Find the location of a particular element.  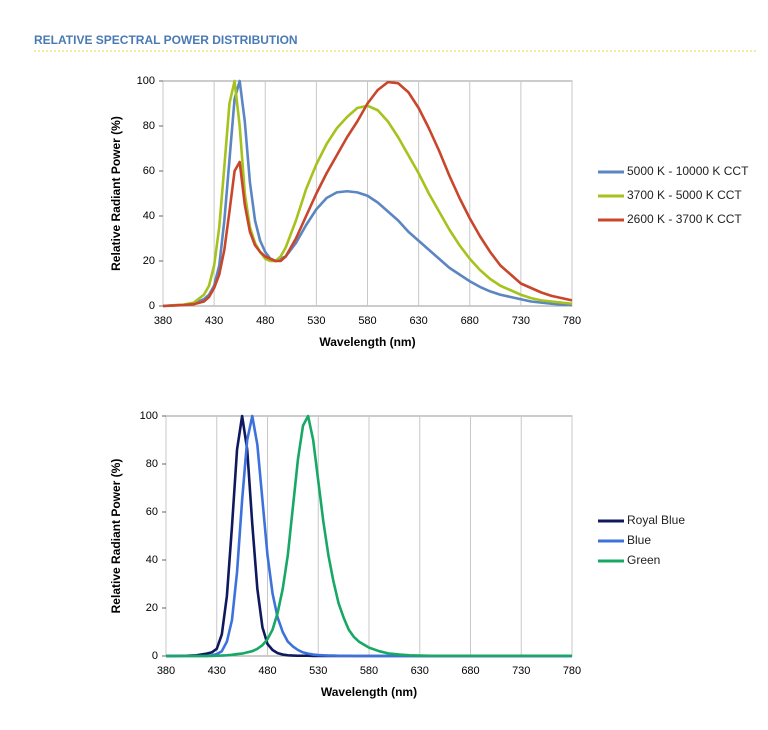

legend-label: 3700 K - 5000 K CCT is located at coordinates (684, 195).